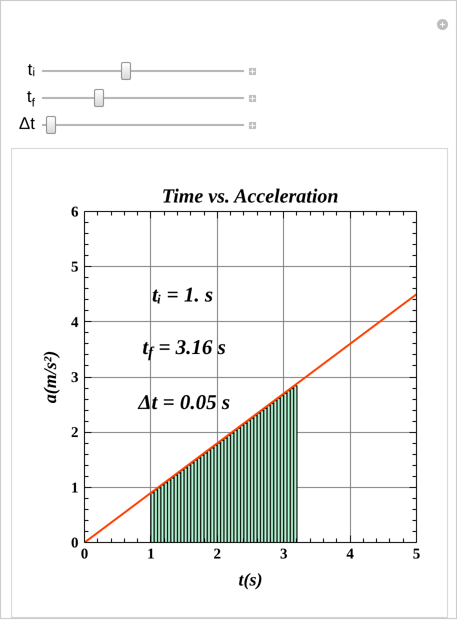  Describe the element at coordinates (74, 544) in the screenshot. I see `y-tick-label: 0` at that location.